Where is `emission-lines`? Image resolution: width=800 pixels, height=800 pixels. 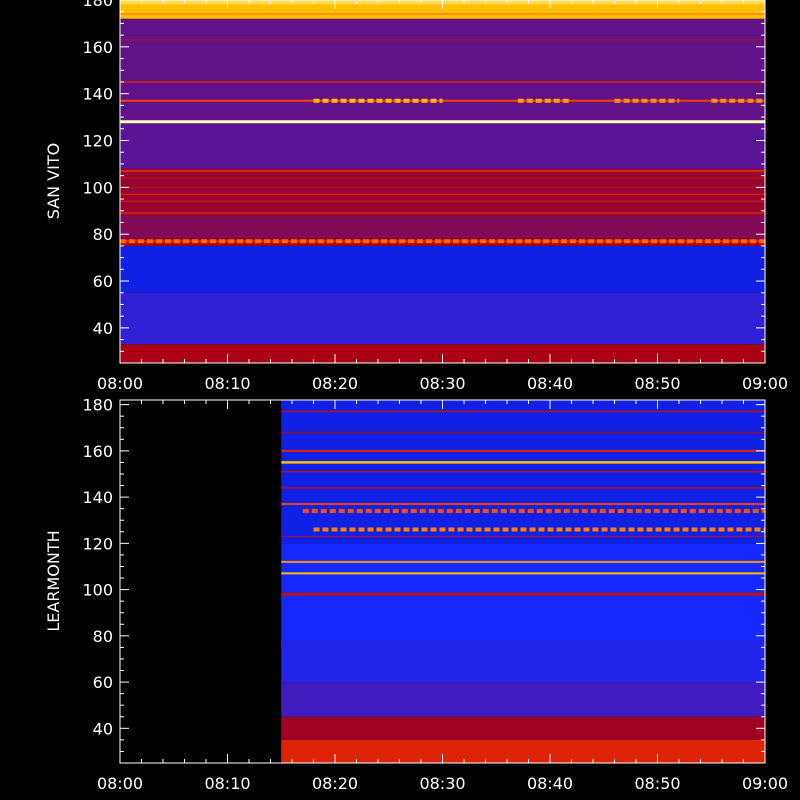 emission-lines is located at coordinates (523, 503).